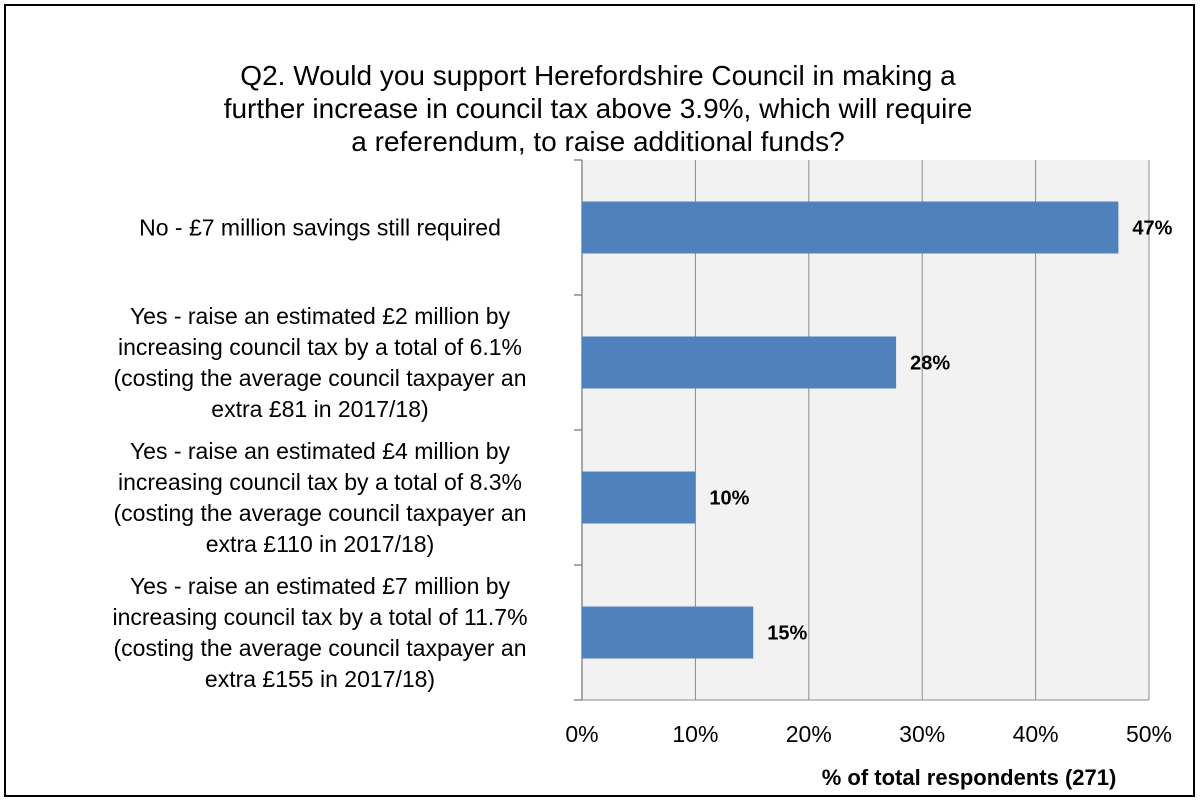  What do you see at coordinates (1152, 229) in the screenshot?
I see `data-label: 47%` at bounding box center [1152, 229].